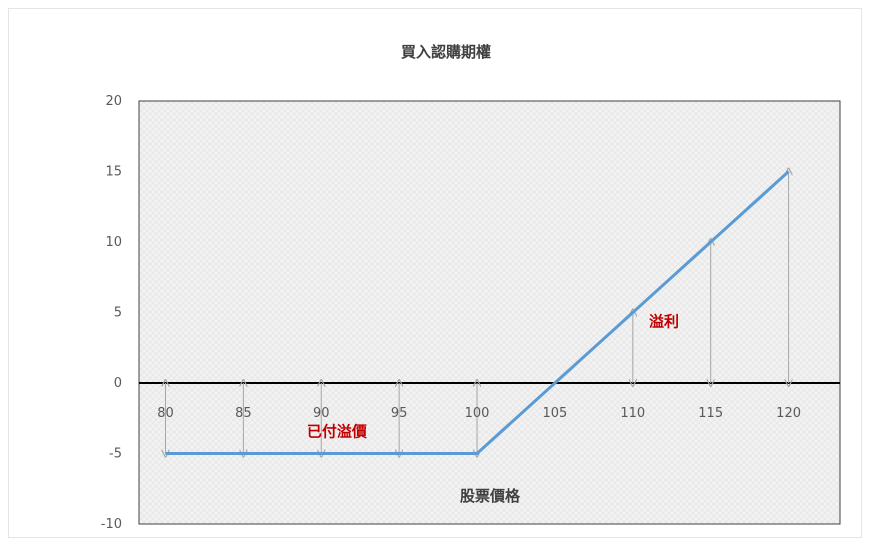 The width and height of the screenshot is (871, 544). I want to click on annotation-label: 已付溢價, so click(337, 432).